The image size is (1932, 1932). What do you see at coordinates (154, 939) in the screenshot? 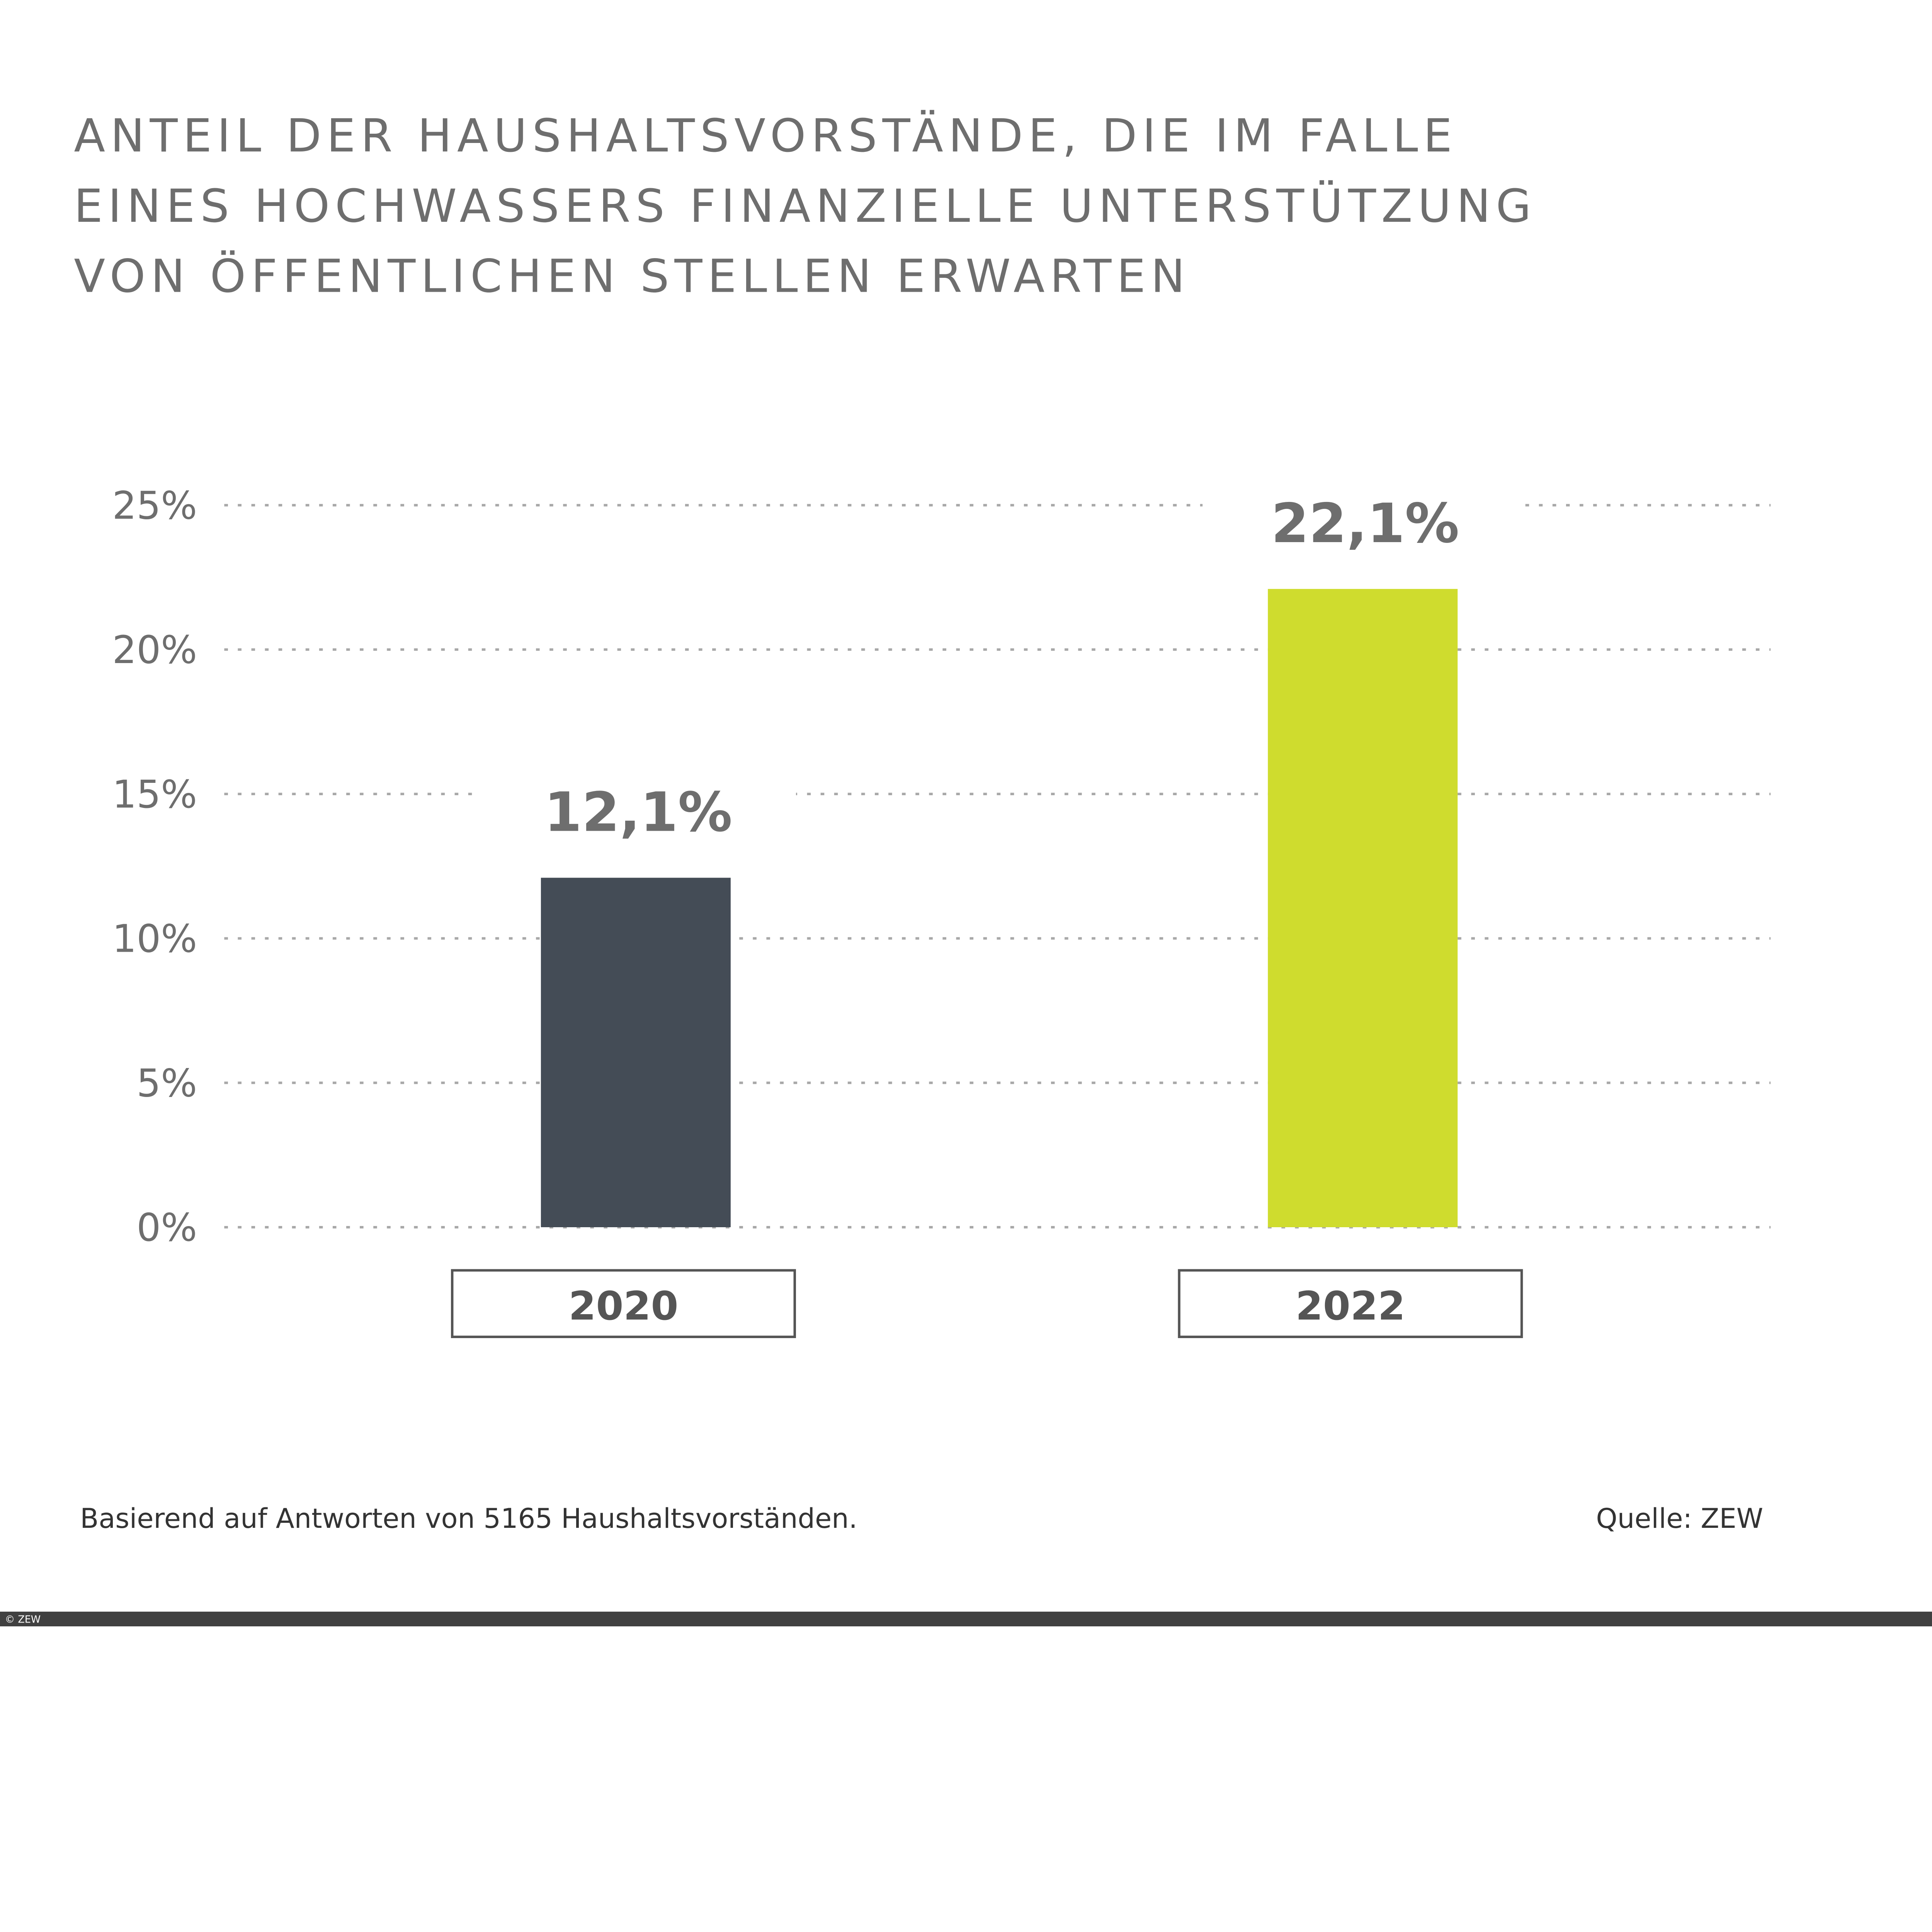
I see `y-tick-label: 10%` at bounding box center [154, 939].